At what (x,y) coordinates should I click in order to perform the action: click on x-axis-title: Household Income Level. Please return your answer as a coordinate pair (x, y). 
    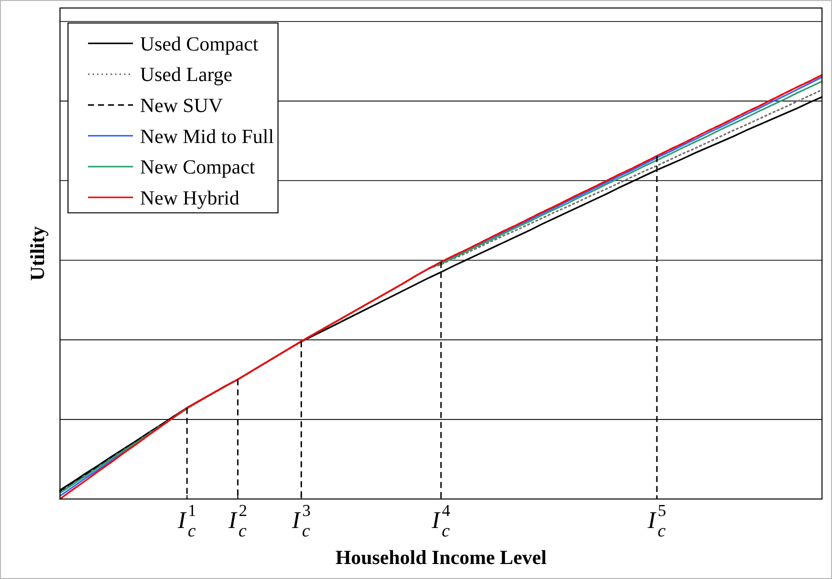
    Looking at the image, I should click on (441, 558).